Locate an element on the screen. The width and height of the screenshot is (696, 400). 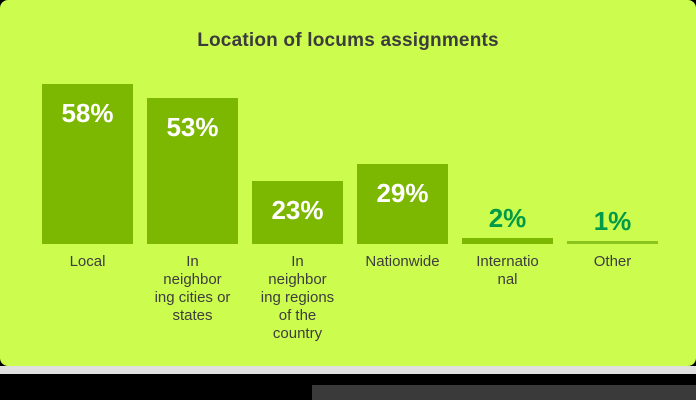
bar-value-label: 1% is located at coordinates (612, 221).